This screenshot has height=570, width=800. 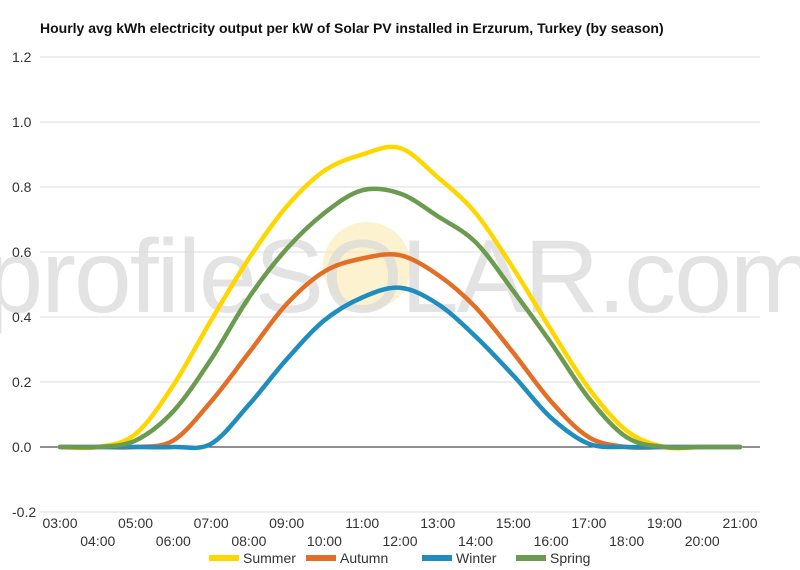 What do you see at coordinates (22, 317) in the screenshot?
I see `y-tick-label: 0.4` at bounding box center [22, 317].